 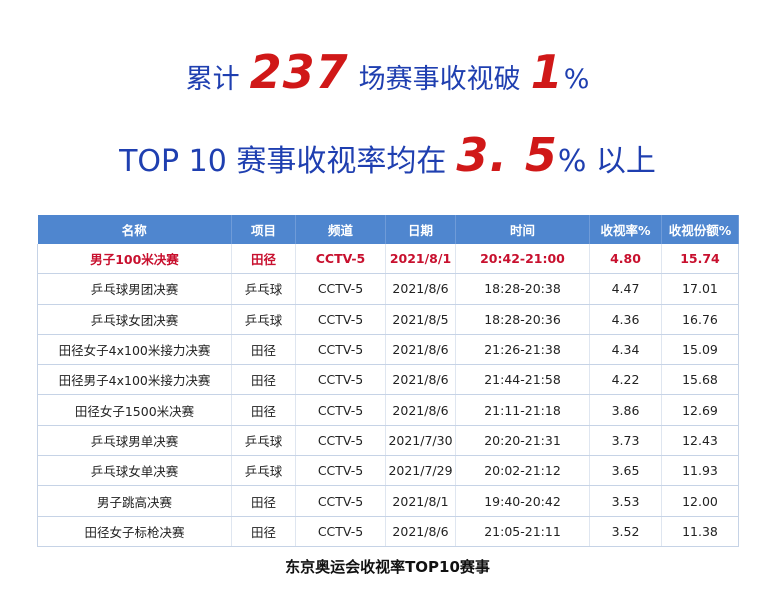 What do you see at coordinates (625, 319) in the screenshot?
I see `cell-rating: 4.36` at bounding box center [625, 319].